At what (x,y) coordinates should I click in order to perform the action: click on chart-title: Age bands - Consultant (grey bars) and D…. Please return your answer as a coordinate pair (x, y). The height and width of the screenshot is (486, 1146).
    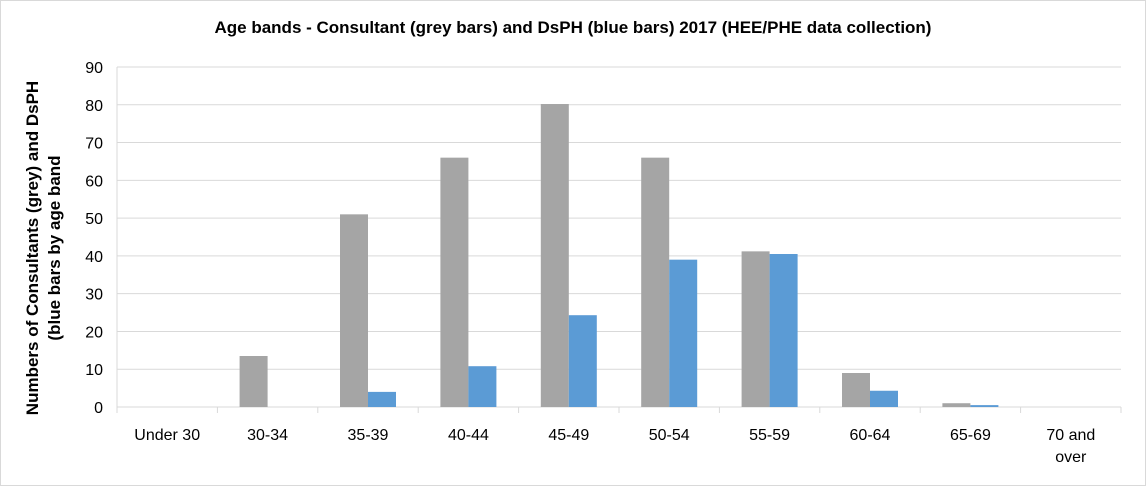
    Looking at the image, I should click on (573, 27).